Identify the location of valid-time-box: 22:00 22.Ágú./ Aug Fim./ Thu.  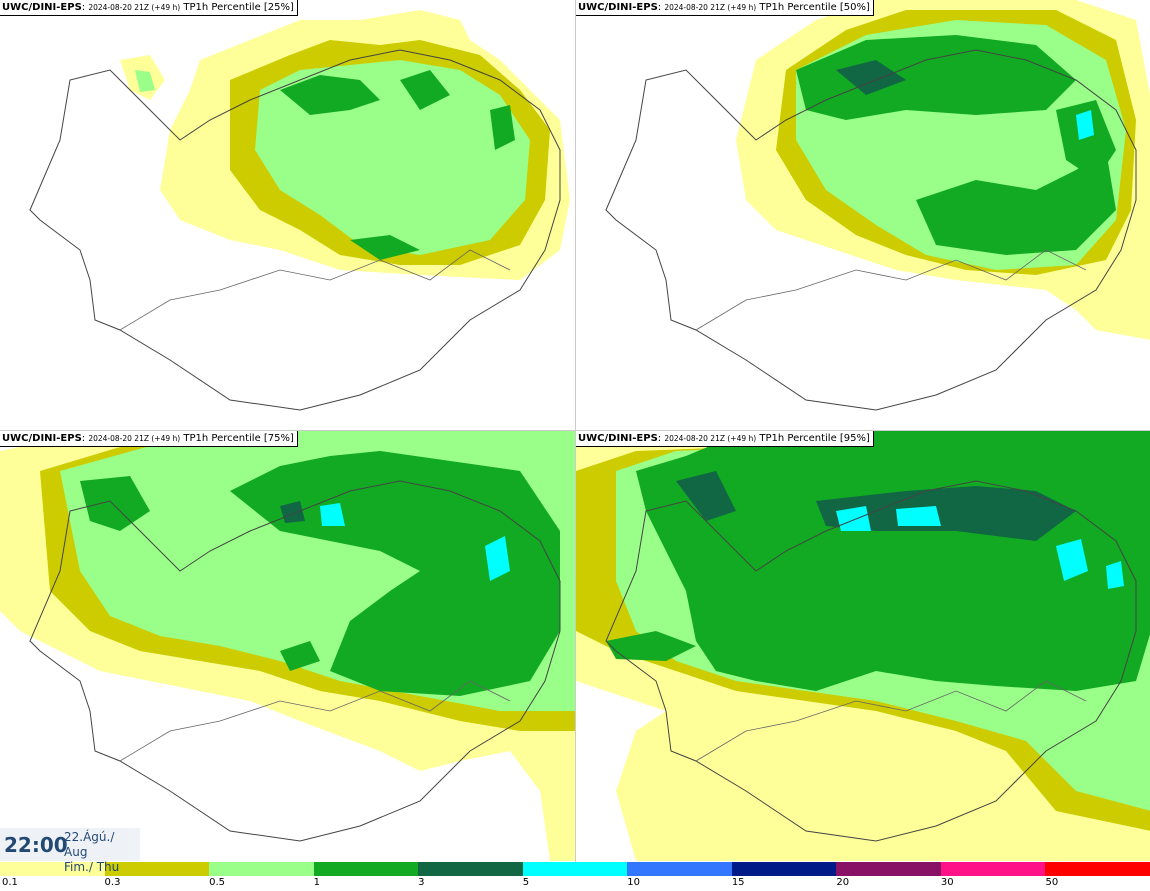
(70, 851).